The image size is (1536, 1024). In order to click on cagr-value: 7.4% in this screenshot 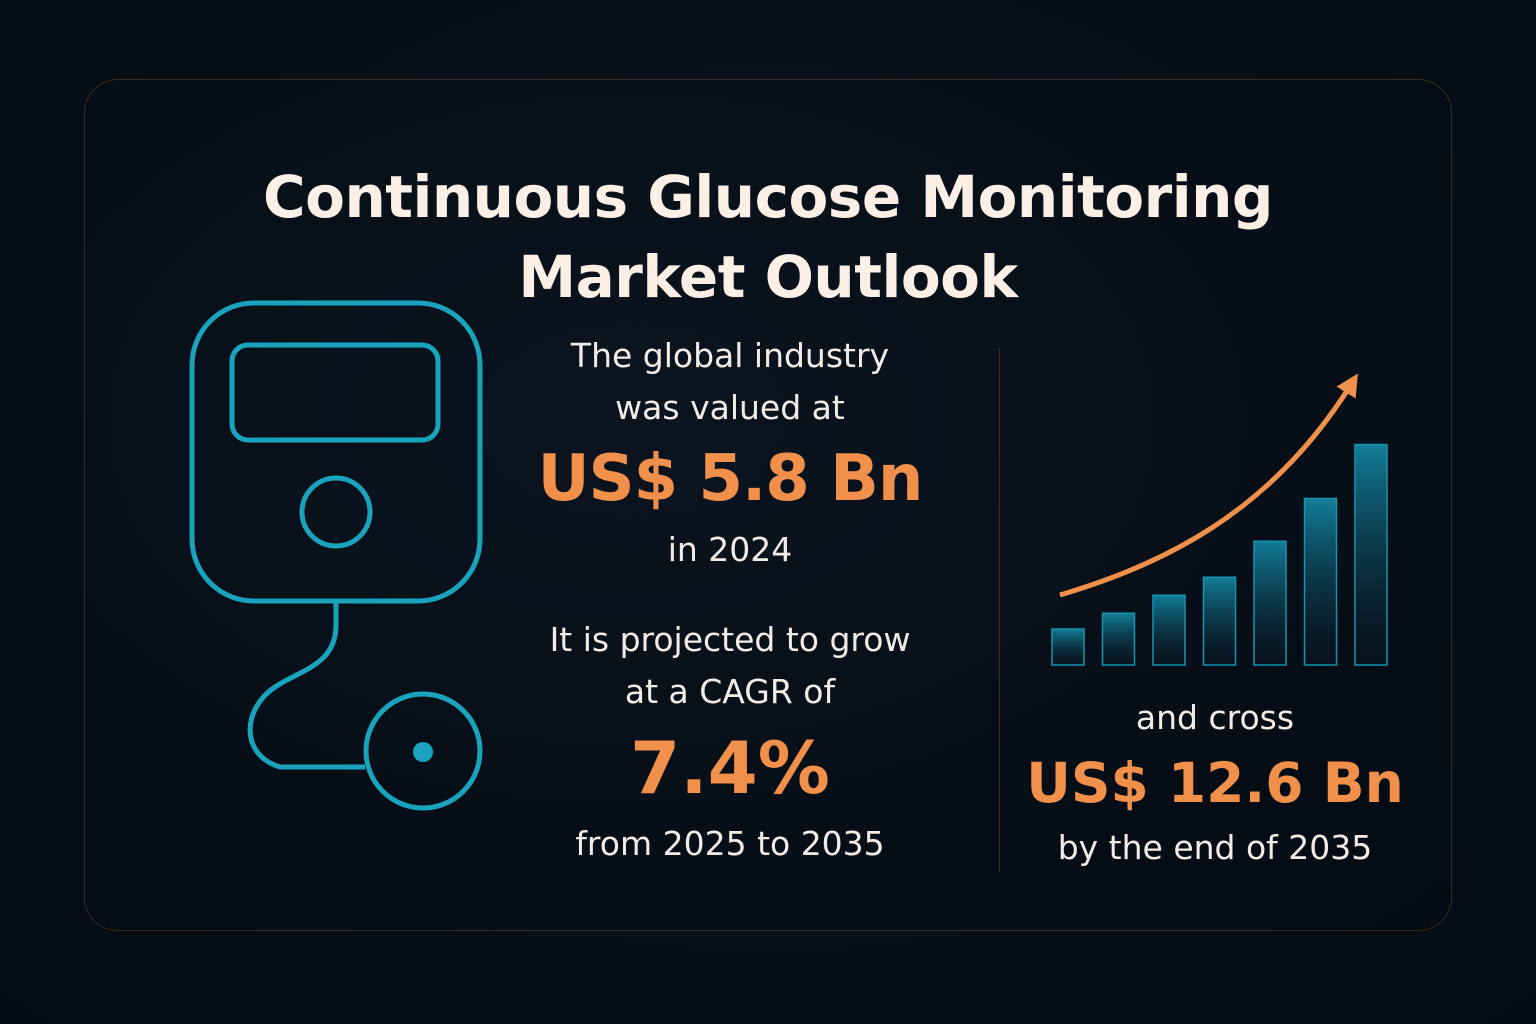, I will do `click(730, 768)`.